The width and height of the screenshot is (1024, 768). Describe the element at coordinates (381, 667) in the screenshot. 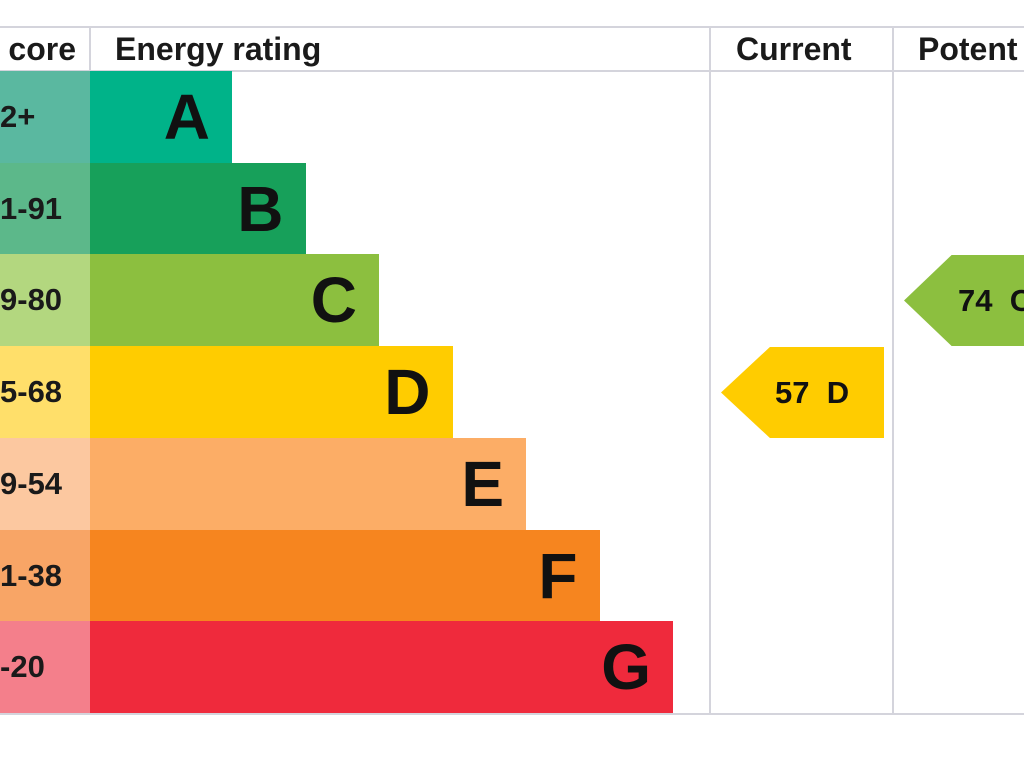

I see `rating-bar-g: G` at that location.